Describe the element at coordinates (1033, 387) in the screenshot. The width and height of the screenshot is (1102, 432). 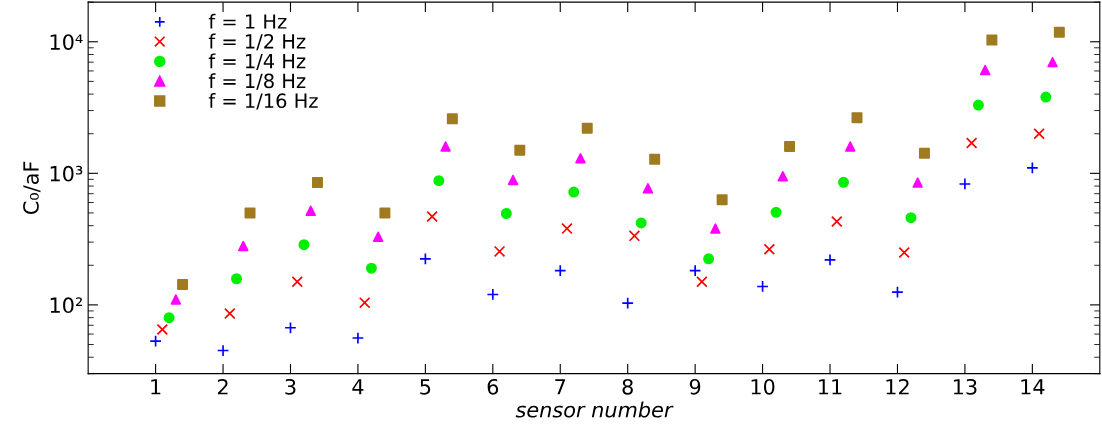
I see `x-tick-label: 14` at that location.